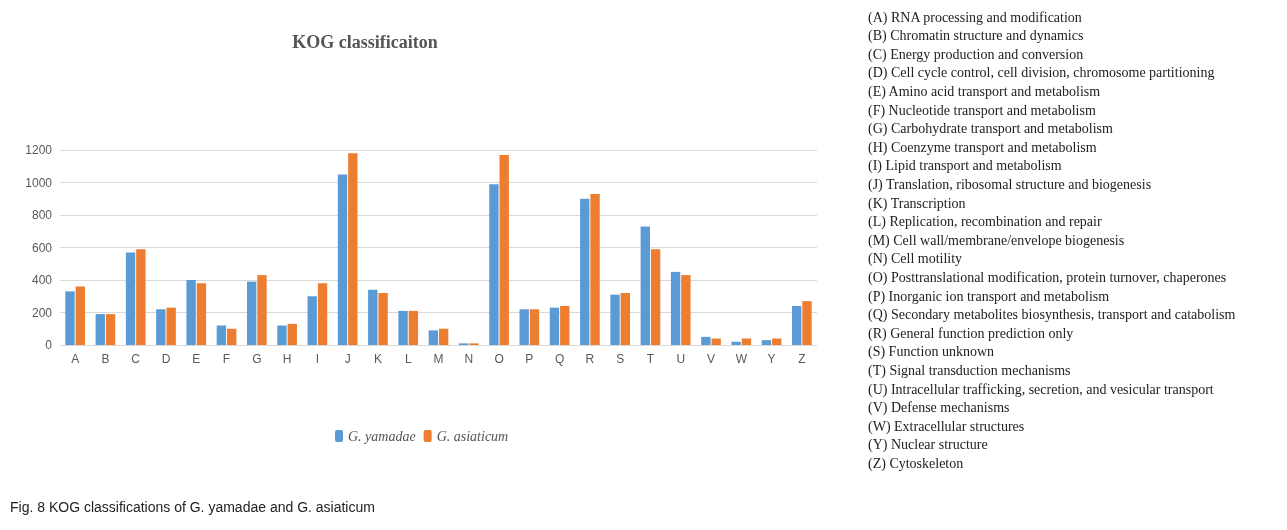  Describe the element at coordinates (976, 36) in the screenshot. I see `text: (B) Chromatin structure and dynamics` at that location.